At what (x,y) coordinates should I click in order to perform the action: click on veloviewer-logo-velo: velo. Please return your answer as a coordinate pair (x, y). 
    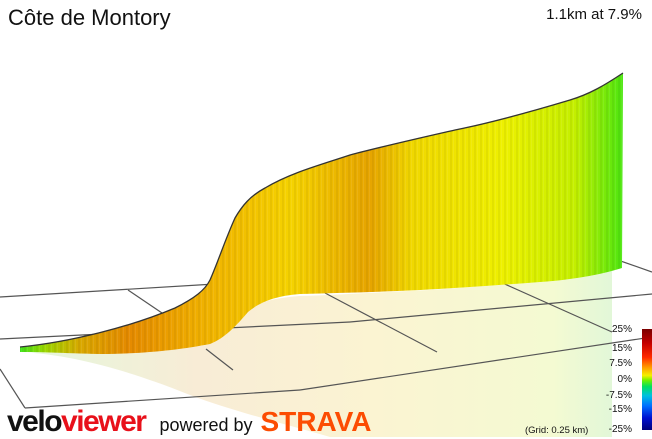
    Looking at the image, I should click on (35, 421).